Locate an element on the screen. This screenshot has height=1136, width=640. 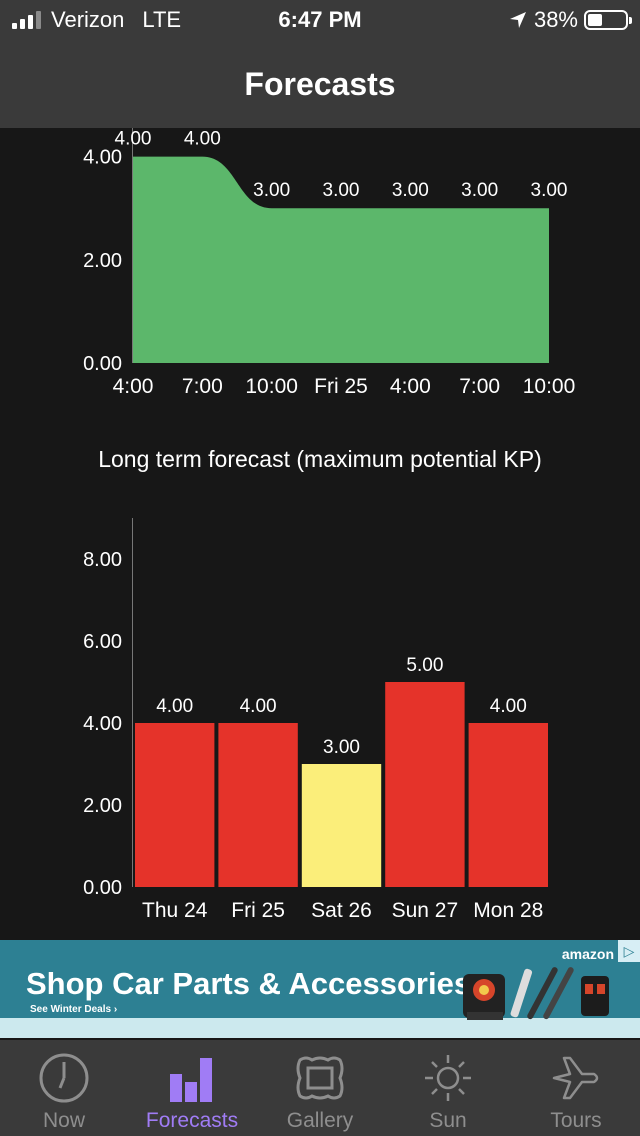
ad-choices-icon: ▷ is located at coordinates (629, 951).